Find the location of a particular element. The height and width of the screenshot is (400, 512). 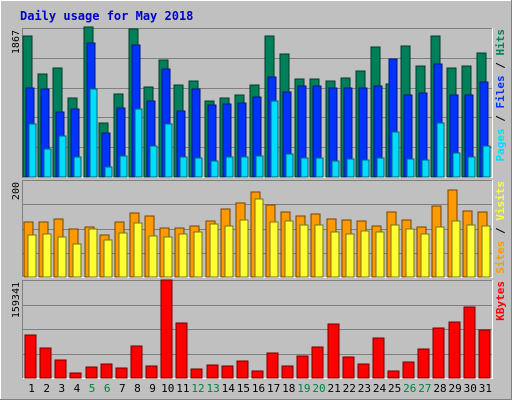

x-tick-label-day-29: 29 is located at coordinates (455, 388).